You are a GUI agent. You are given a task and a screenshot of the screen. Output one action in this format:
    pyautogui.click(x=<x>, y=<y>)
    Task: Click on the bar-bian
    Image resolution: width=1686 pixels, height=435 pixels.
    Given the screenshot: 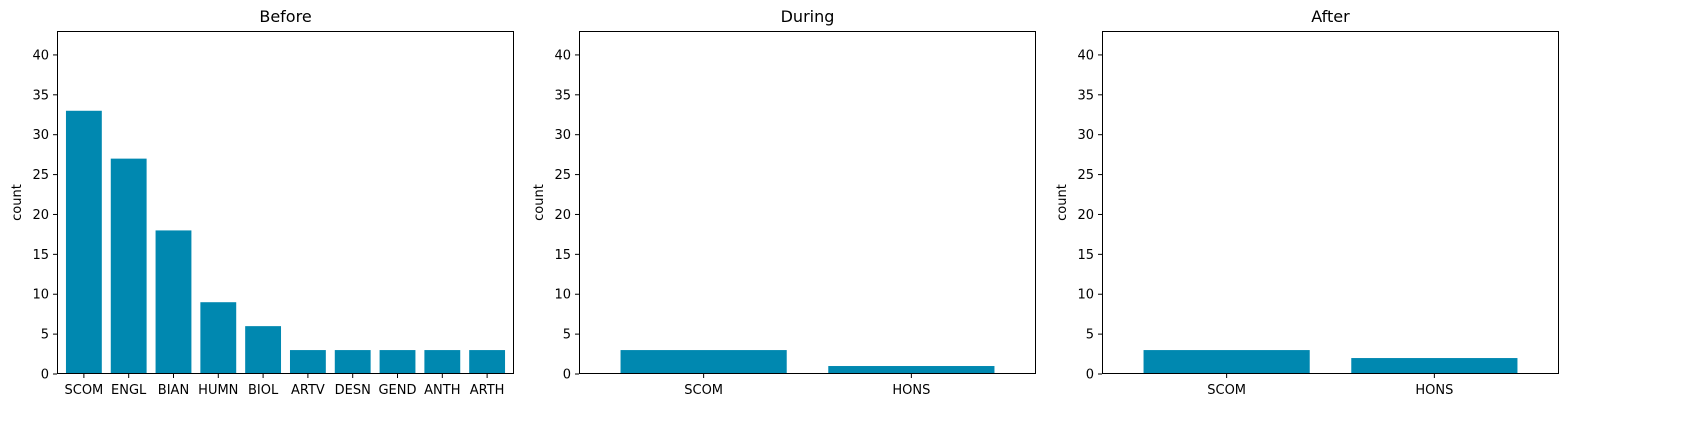 What is the action you would take?
    pyautogui.click(x=173, y=302)
    